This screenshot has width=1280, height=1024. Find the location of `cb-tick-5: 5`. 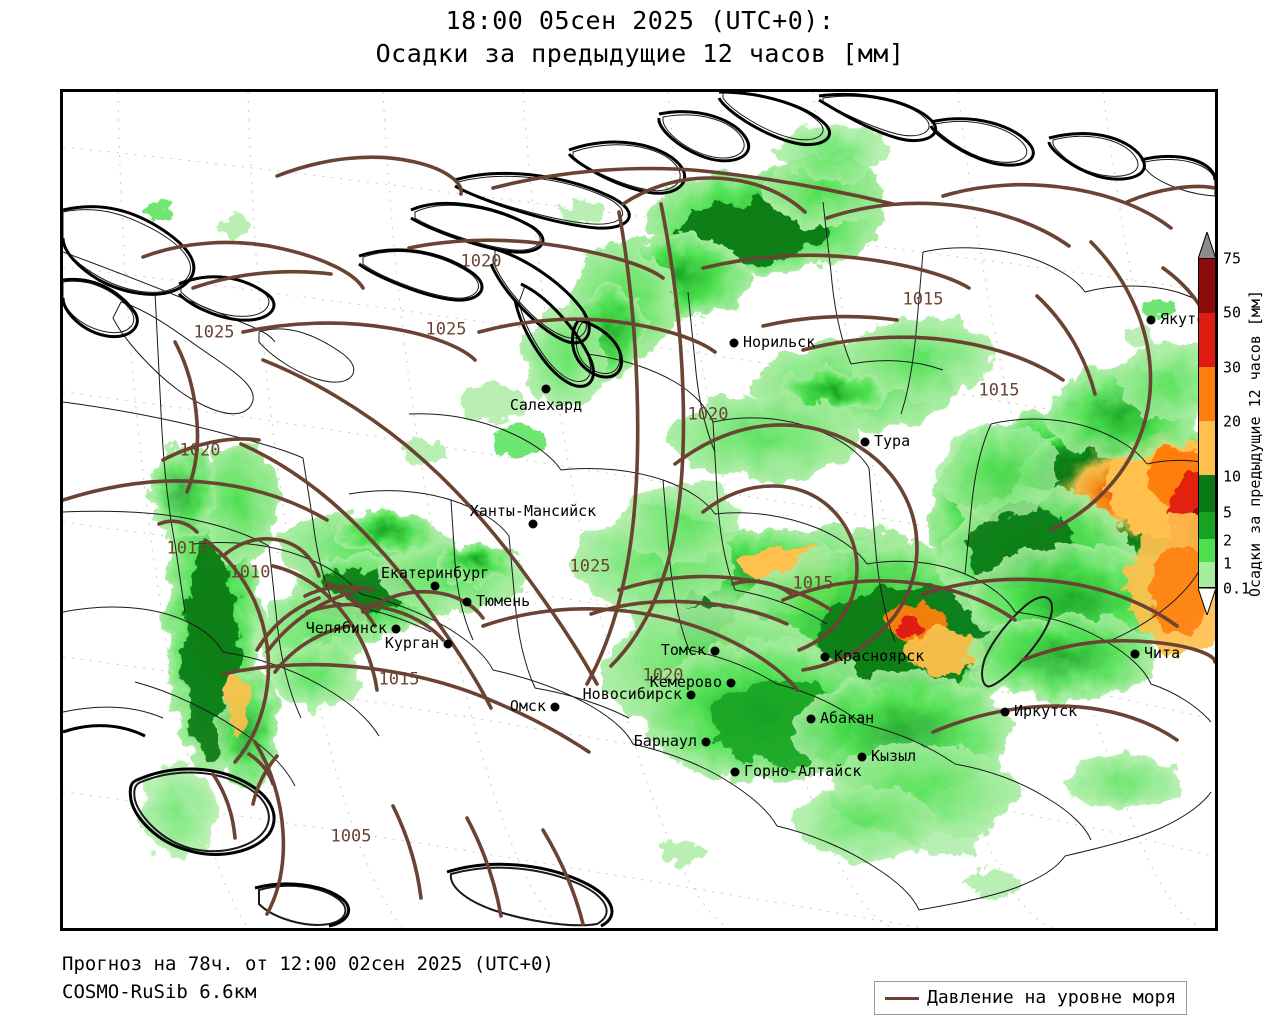

cb-tick-5: 5 is located at coordinates (1228, 512).